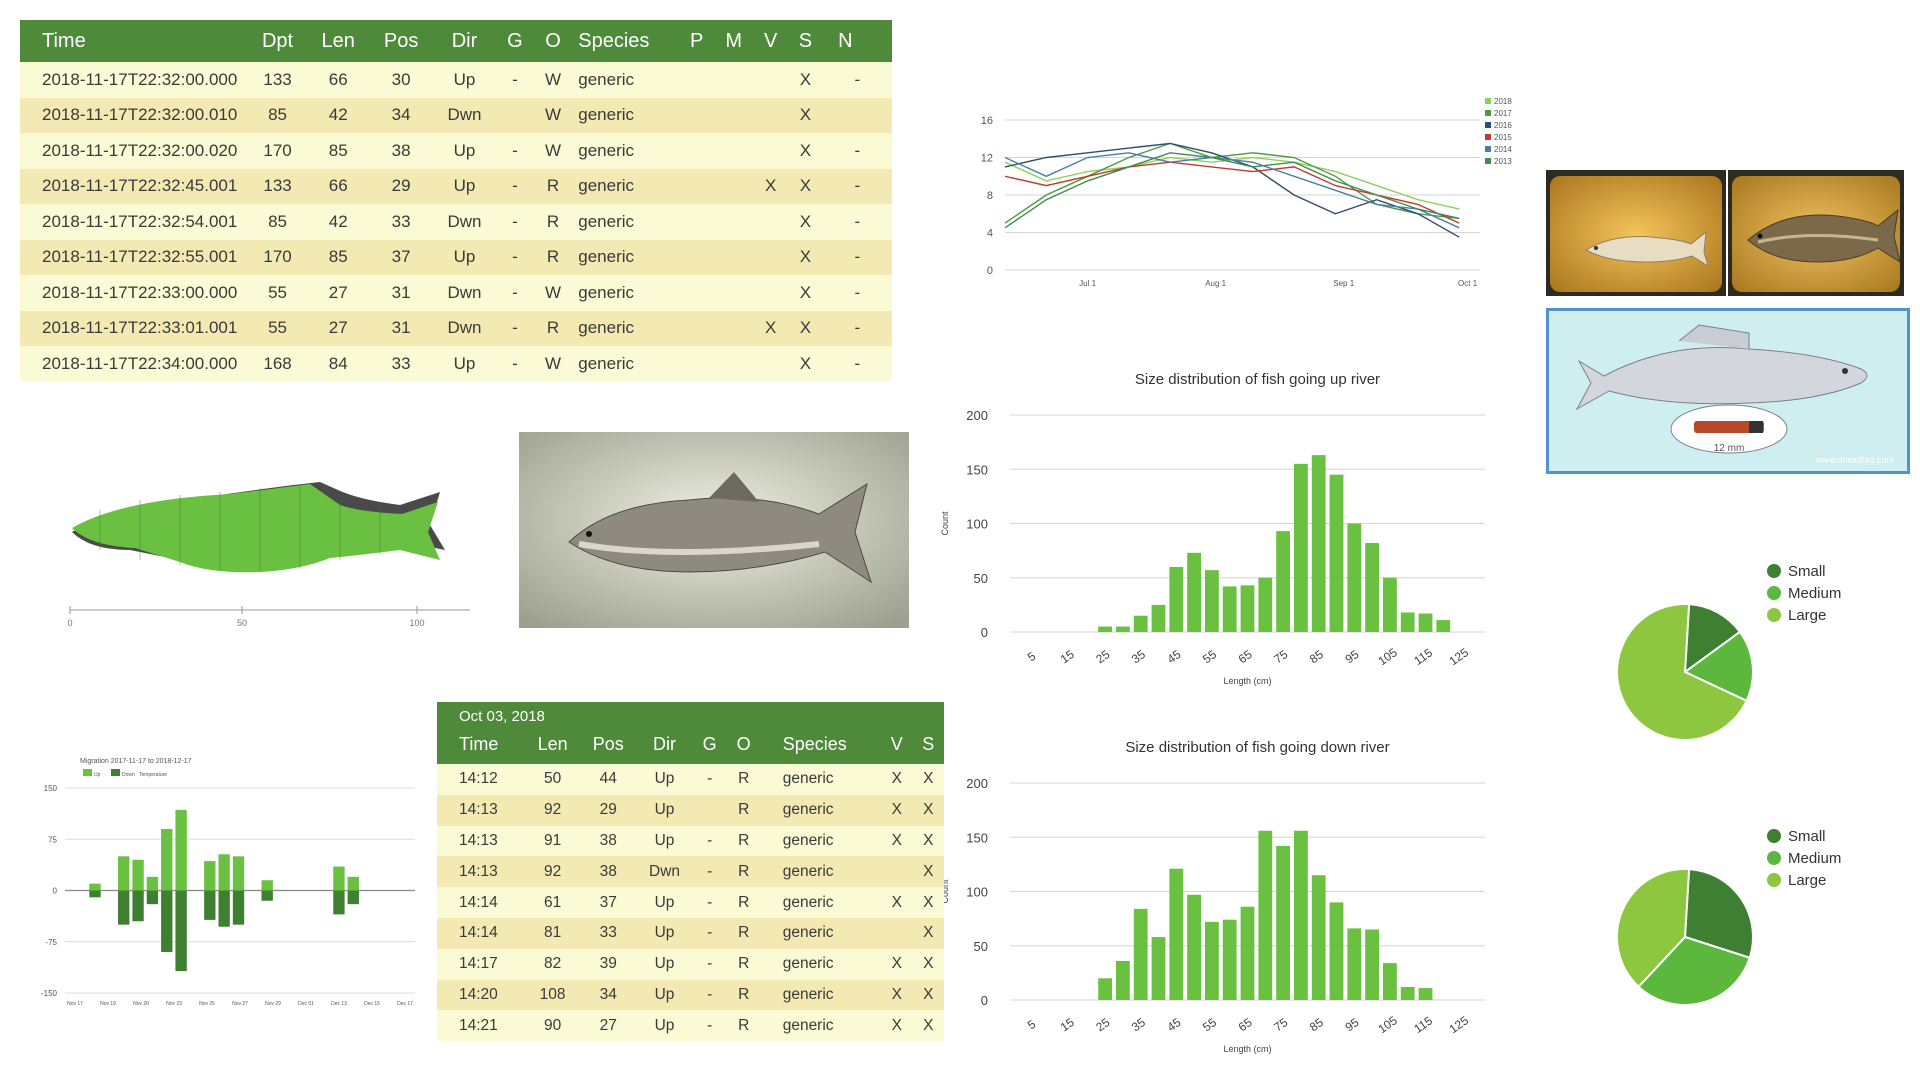  Describe the element at coordinates (464, 257) in the screenshot. I see `table-cell: Up` at that location.